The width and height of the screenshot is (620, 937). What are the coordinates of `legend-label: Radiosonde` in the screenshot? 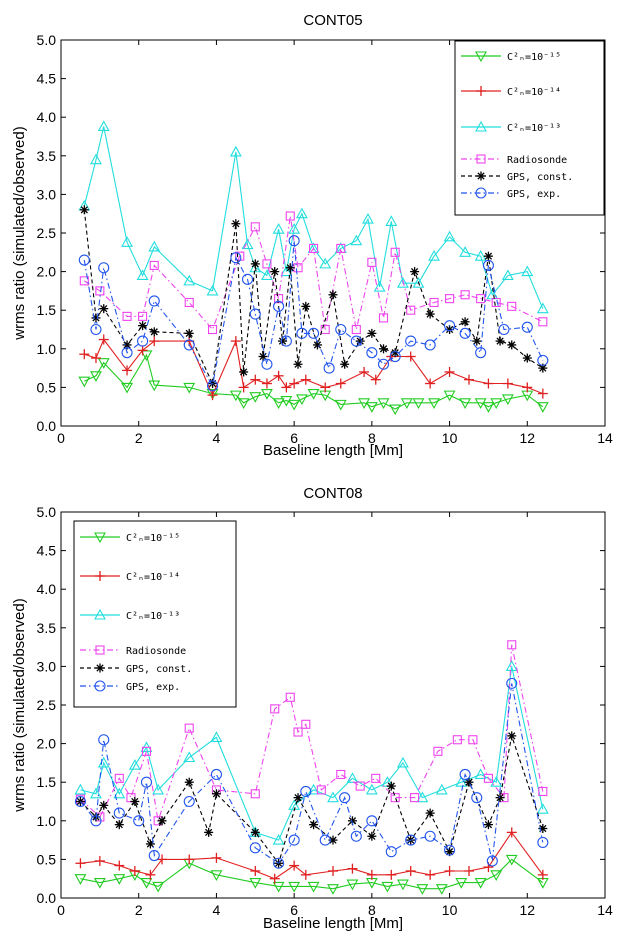 It's located at (156, 651).